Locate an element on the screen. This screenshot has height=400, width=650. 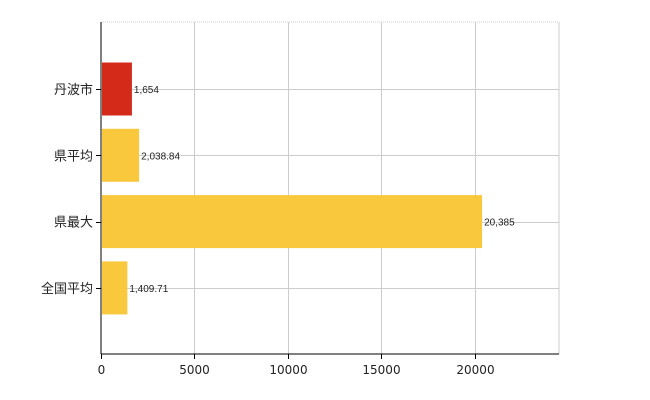
x-tick-label: 20000 is located at coordinates (475, 370).